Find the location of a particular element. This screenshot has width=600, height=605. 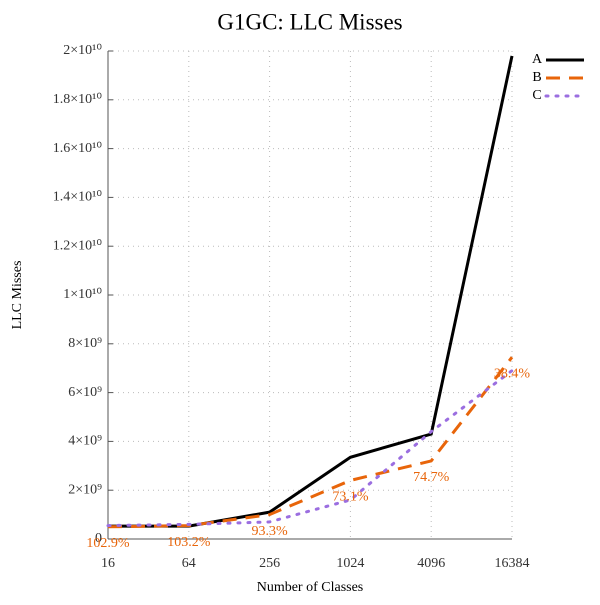

x-tick-label: 256 is located at coordinates (269, 563).